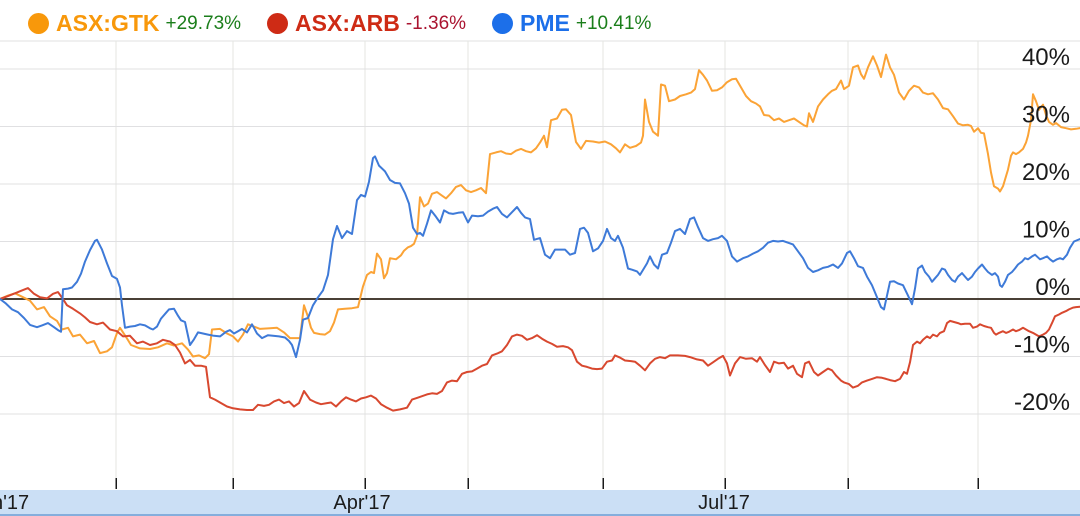 The width and height of the screenshot is (1080, 516). Describe the element at coordinates (1042, 402) in the screenshot. I see `y-axis-label: -20%` at that location.